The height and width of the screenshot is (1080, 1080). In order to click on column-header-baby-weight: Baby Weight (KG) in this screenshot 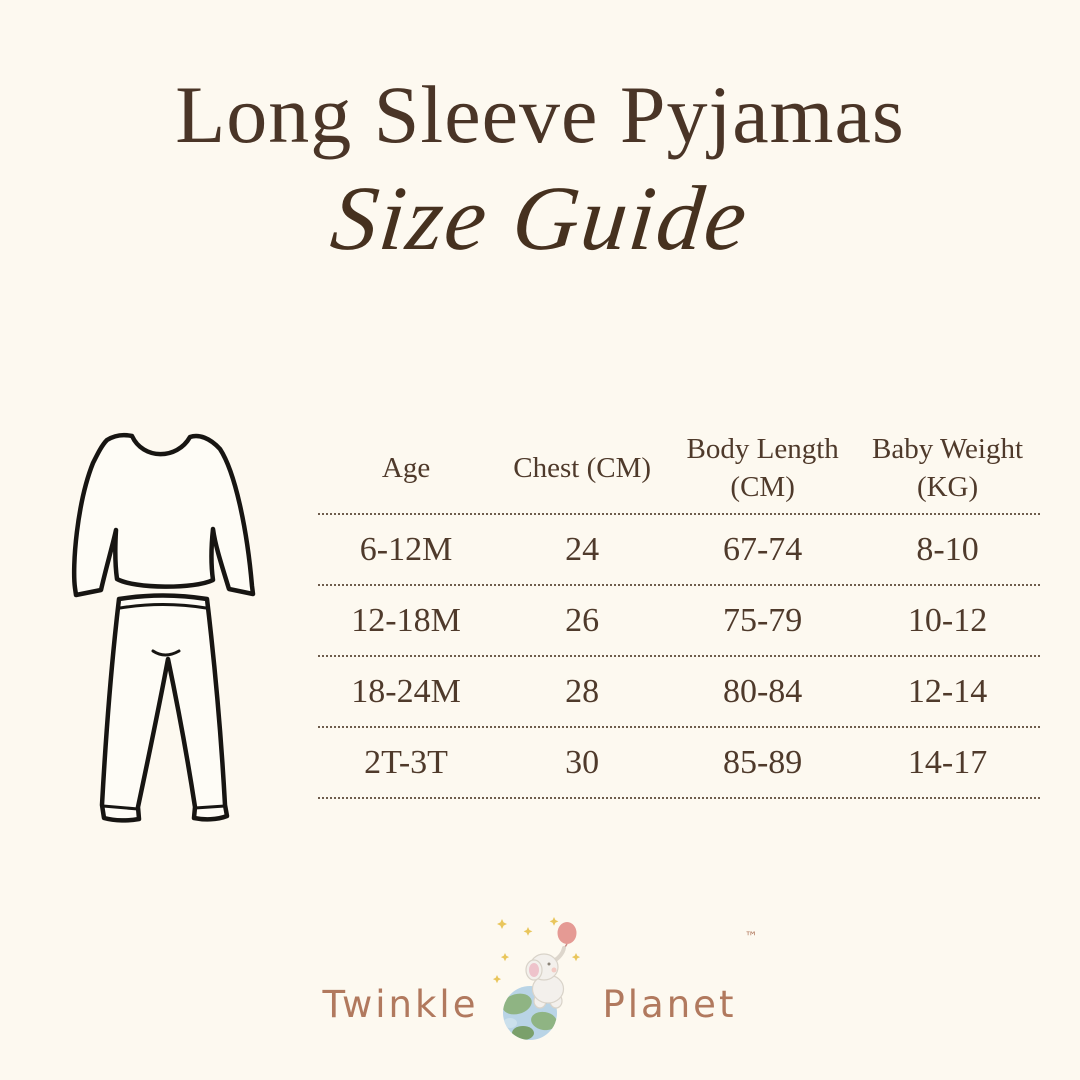, I will do `click(947, 468)`.